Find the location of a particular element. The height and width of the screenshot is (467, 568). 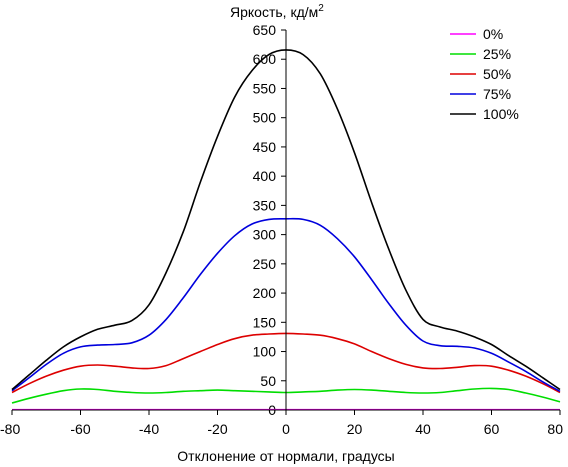

x-axis-label: Отклонение от нормали, градусы is located at coordinates (285, 456).